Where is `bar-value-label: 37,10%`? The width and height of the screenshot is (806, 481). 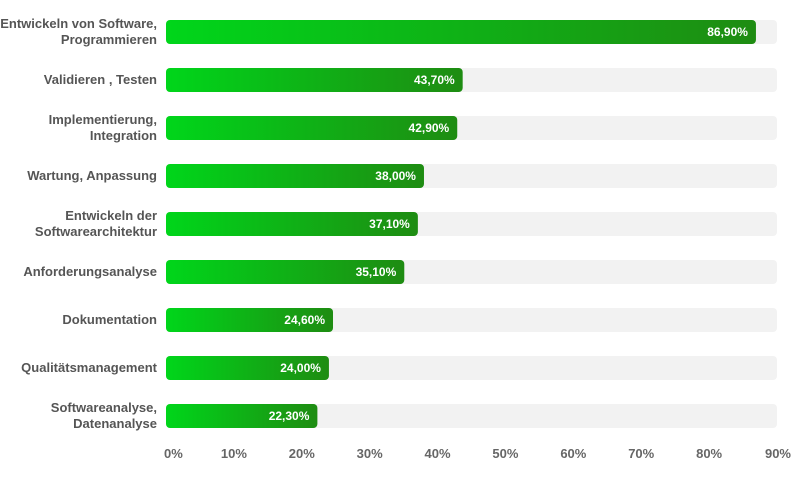
bar-value-label: 37,10% is located at coordinates (389, 224).